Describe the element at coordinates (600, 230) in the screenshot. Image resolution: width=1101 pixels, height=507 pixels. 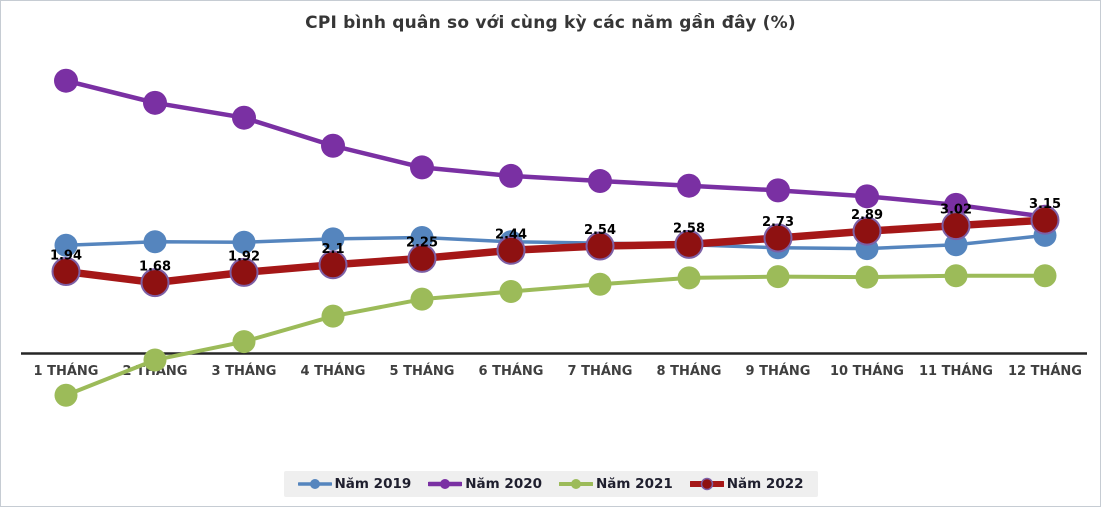
I see `data-label-năm-2022-7: 2.54` at that location.